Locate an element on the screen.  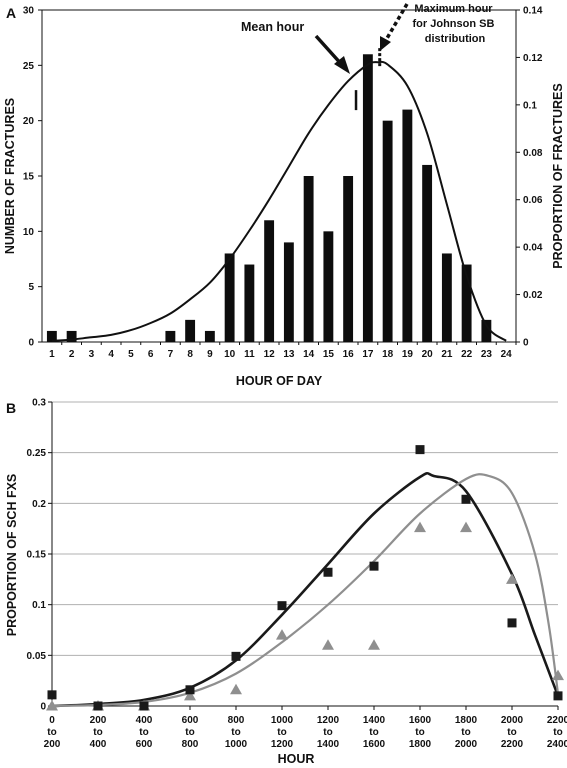
panel-a-x-tick-label: 22 is located at coordinates (467, 354).